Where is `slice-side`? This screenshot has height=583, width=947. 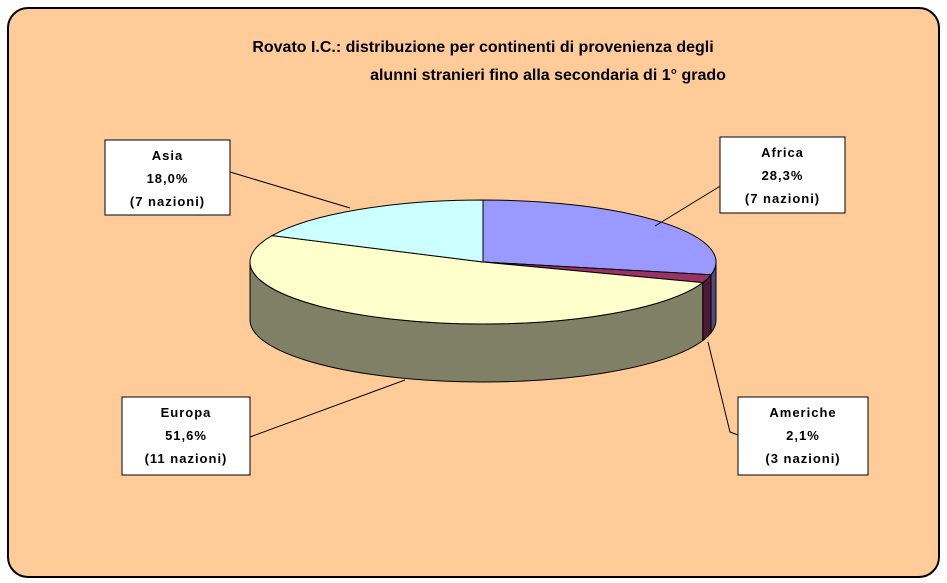
slice-side is located at coordinates (707, 307).